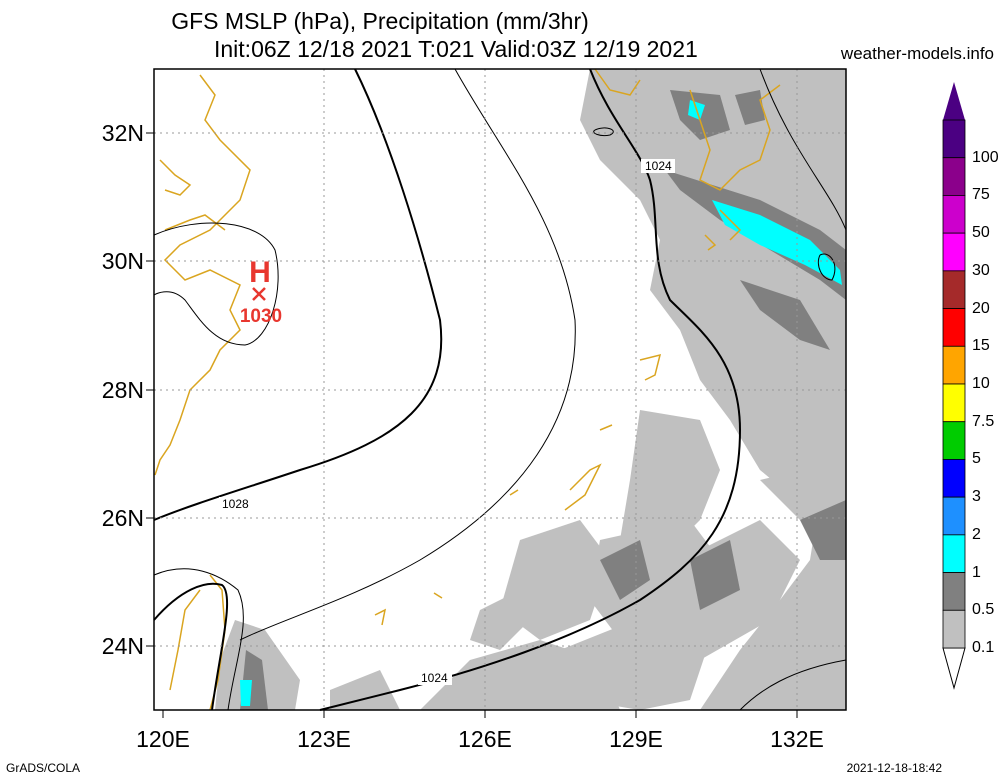 This screenshot has width=1000, height=779. I want to click on map-title-line1: GFS MSLP (hPa), Precipitation (mm/3hr), so click(380, 21).